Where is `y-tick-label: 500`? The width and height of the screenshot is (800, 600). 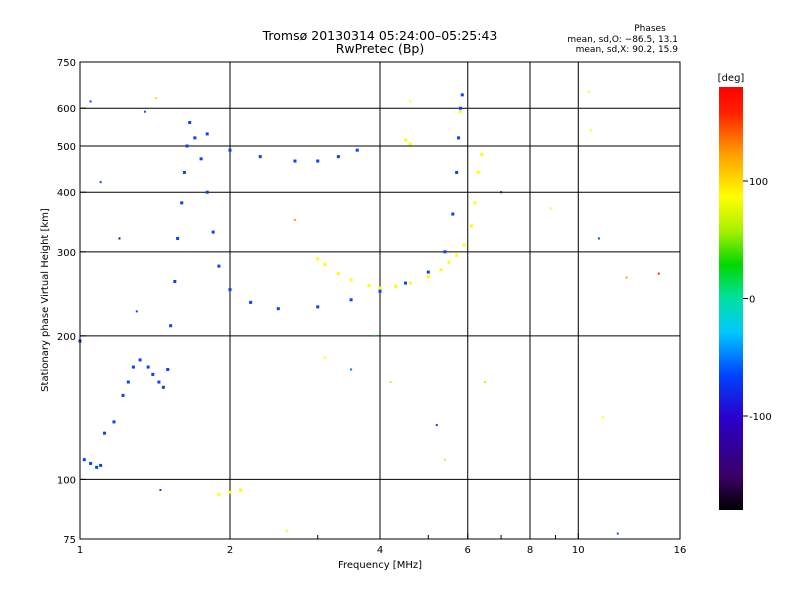
y-tick-label: 500 is located at coordinates (66, 147).